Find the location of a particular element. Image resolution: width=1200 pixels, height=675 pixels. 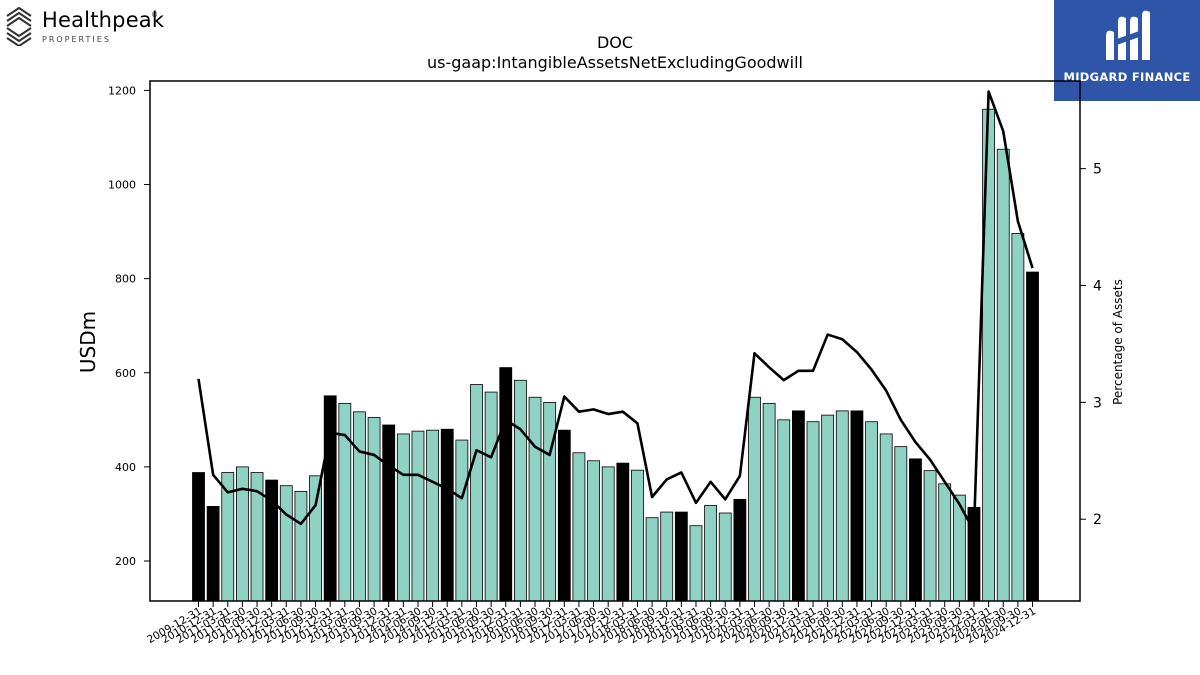

midgard-finance-name: MIDGARD FINANCE is located at coordinates (1127, 77).